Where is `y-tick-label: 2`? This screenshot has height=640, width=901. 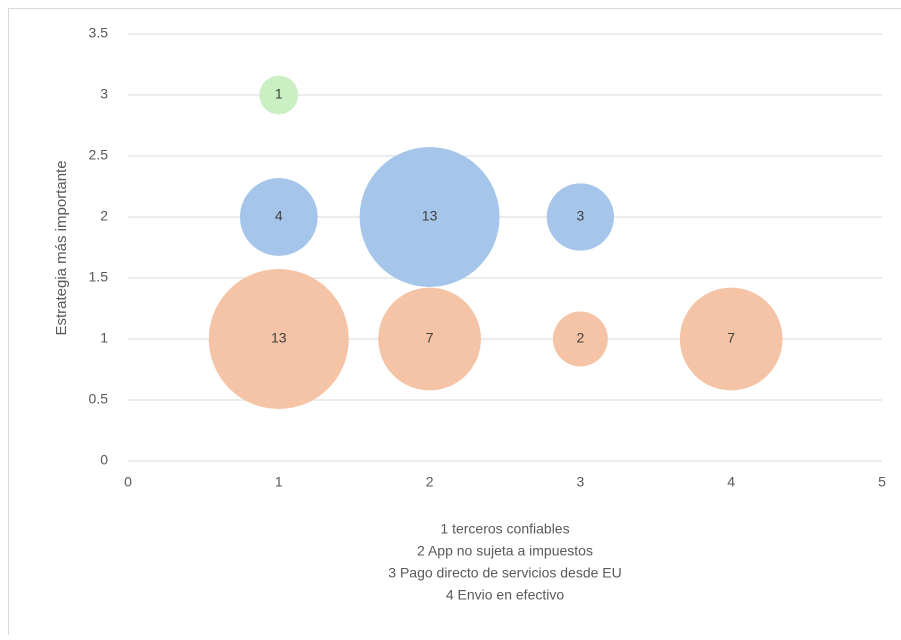 y-tick-label: 2 is located at coordinates (104, 216).